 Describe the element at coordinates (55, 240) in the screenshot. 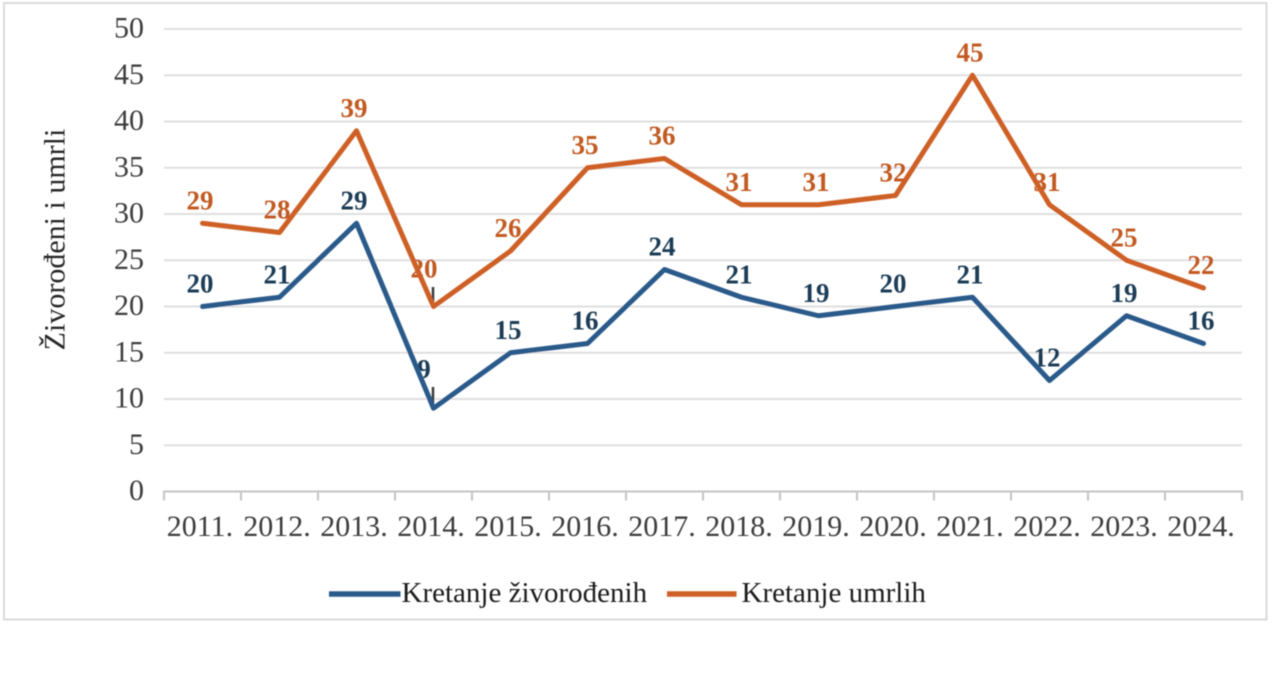

I see `svg-text: Živorođeni i umrli` at that location.